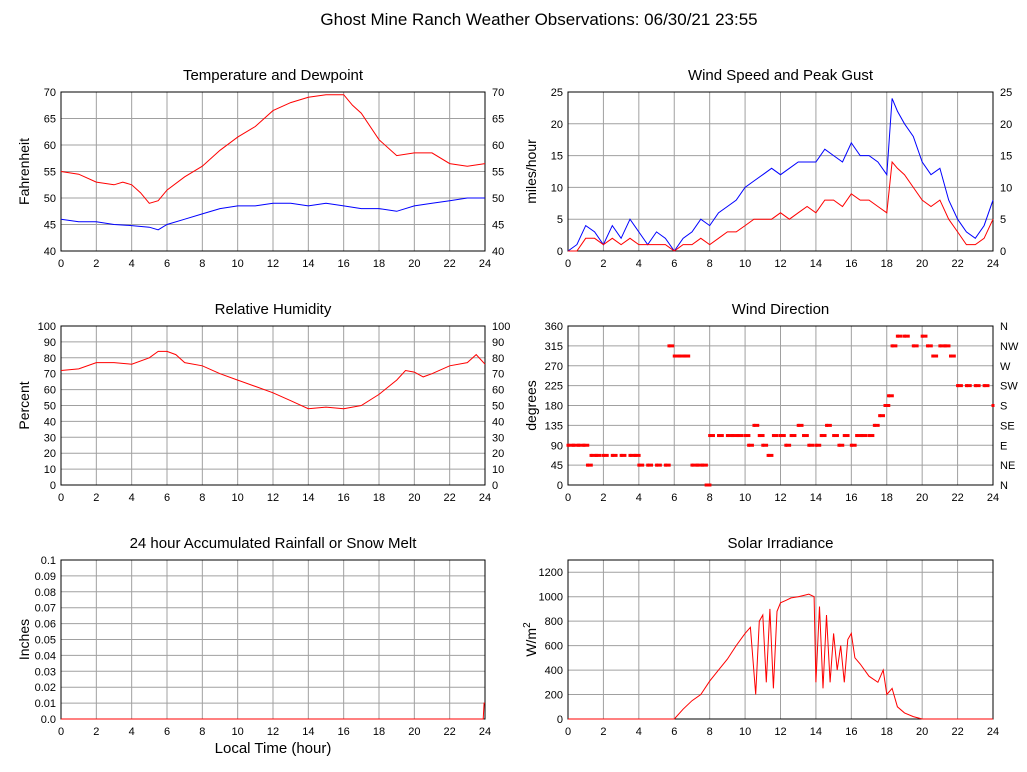 This screenshot has height=772, width=1027. What do you see at coordinates (498, 226) in the screenshot?
I see `right-y-tick-label: 45` at bounding box center [498, 226].